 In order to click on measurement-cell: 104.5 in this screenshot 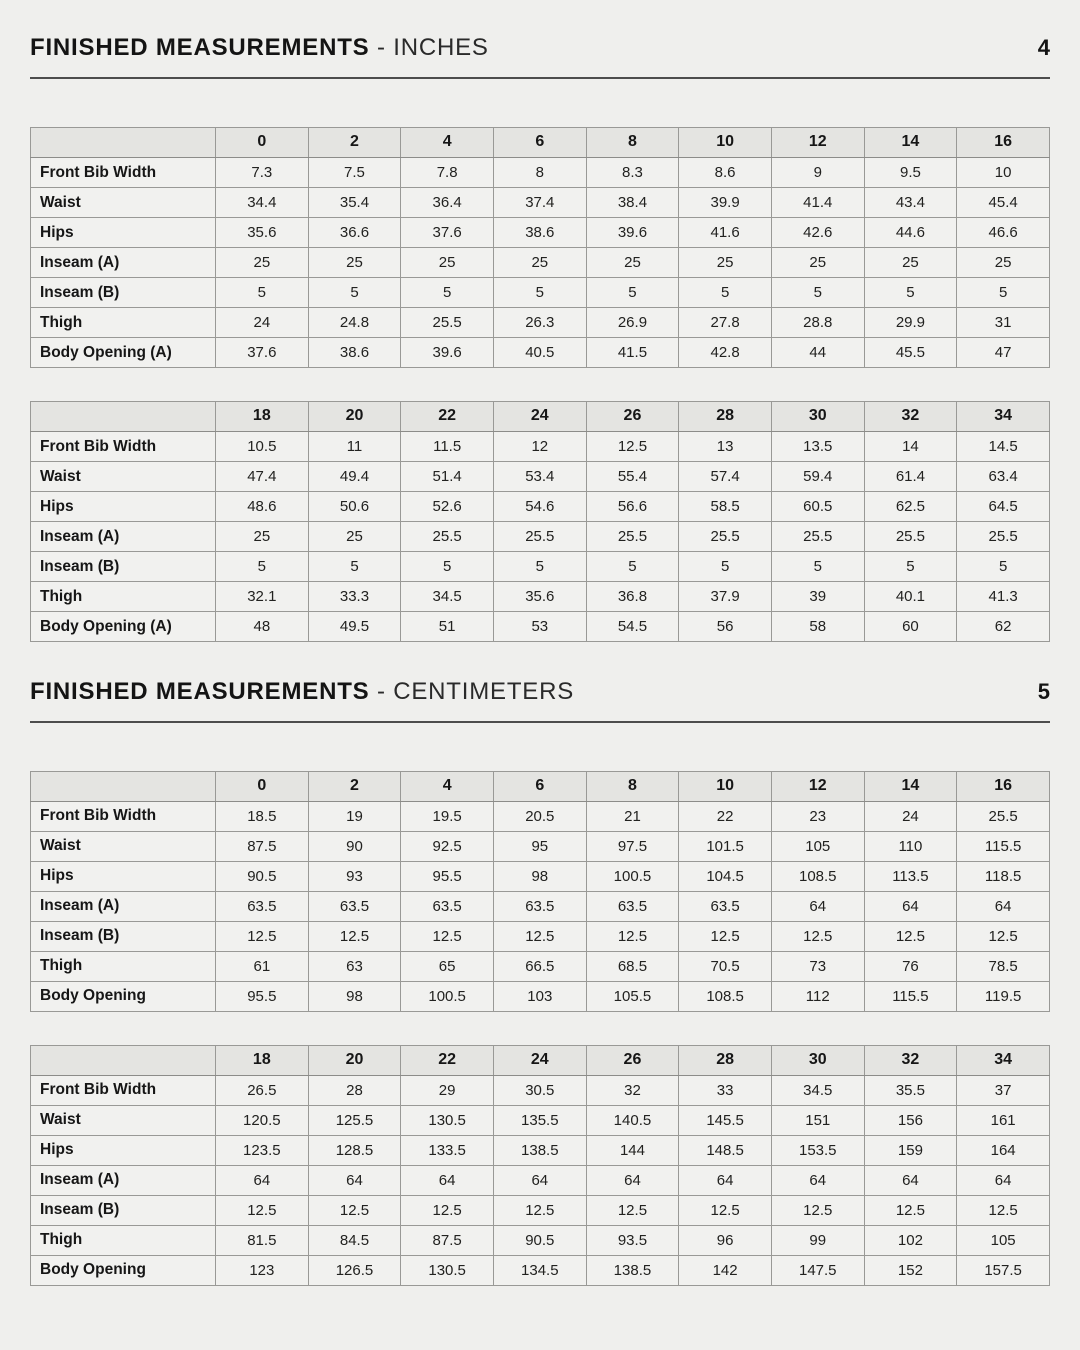, I will do `click(725, 876)`.